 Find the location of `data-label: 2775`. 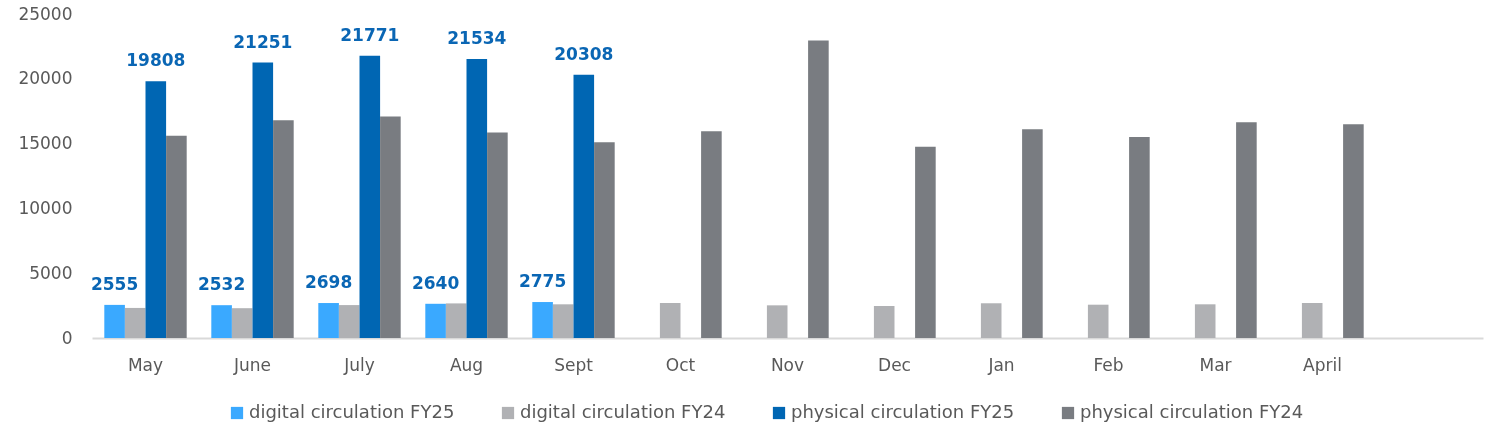

data-label: 2775 is located at coordinates (542, 281).